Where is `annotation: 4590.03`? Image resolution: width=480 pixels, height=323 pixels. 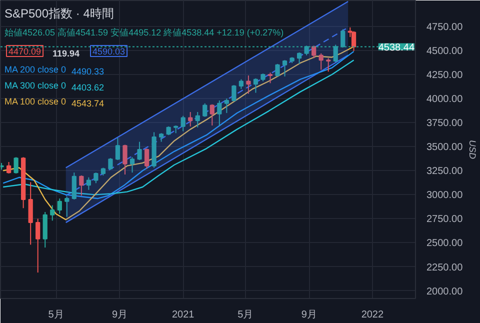 annotation: 4590.03 is located at coordinates (109, 51).